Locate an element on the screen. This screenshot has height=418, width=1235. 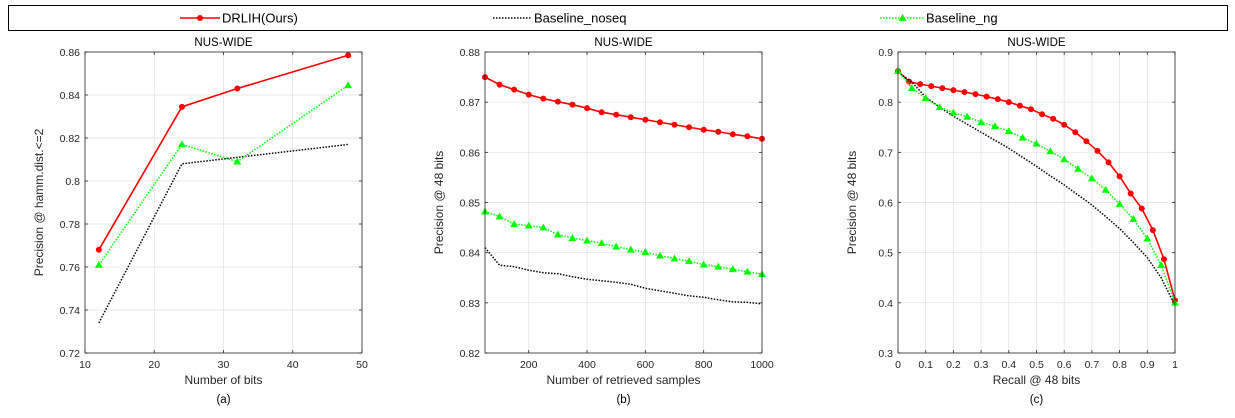
x-tick-label: 0 is located at coordinates (898, 365).